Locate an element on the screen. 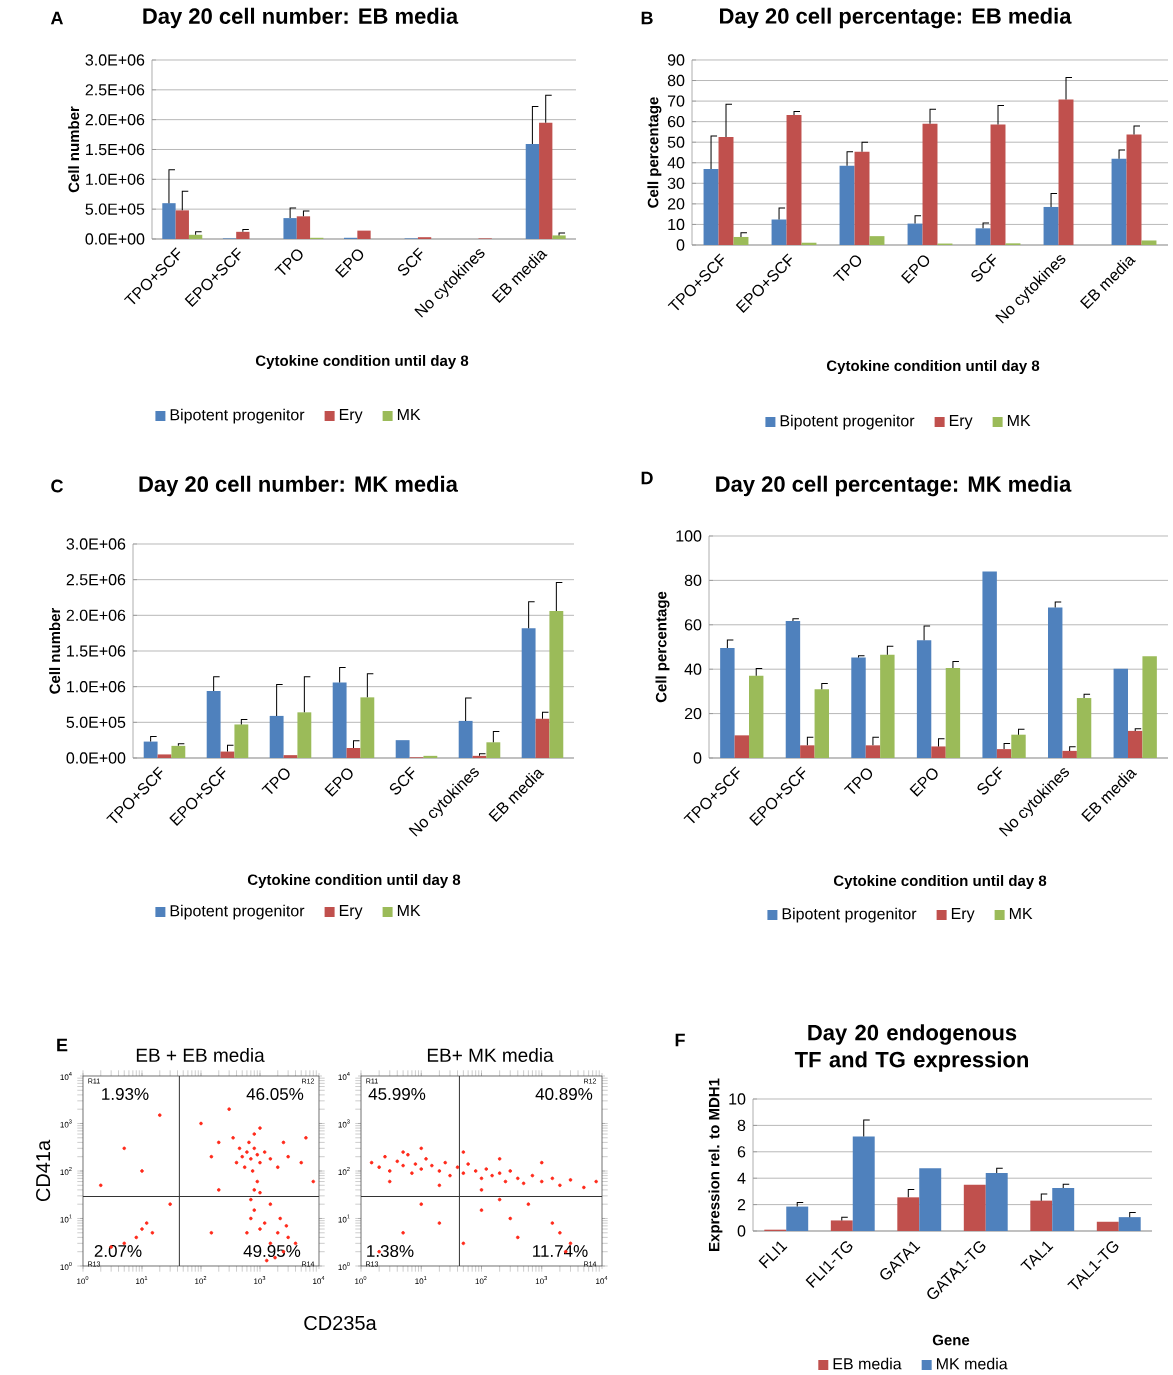  y-tick-label: 0.0E+00 is located at coordinates (96, 758).